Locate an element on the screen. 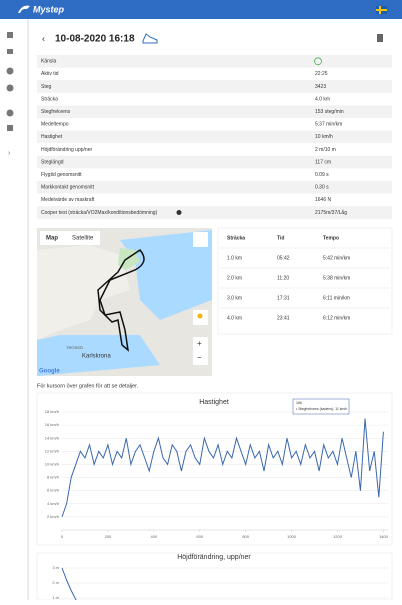  zoom-in: + is located at coordinates (199, 343).